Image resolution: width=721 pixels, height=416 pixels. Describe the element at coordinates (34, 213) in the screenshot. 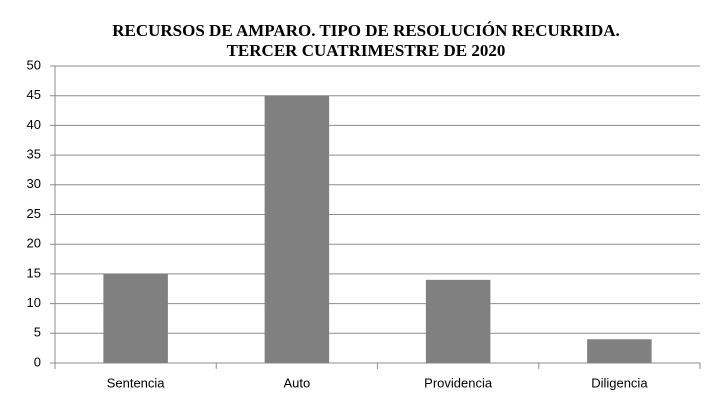

I see `y-tick-label: 25` at that location.